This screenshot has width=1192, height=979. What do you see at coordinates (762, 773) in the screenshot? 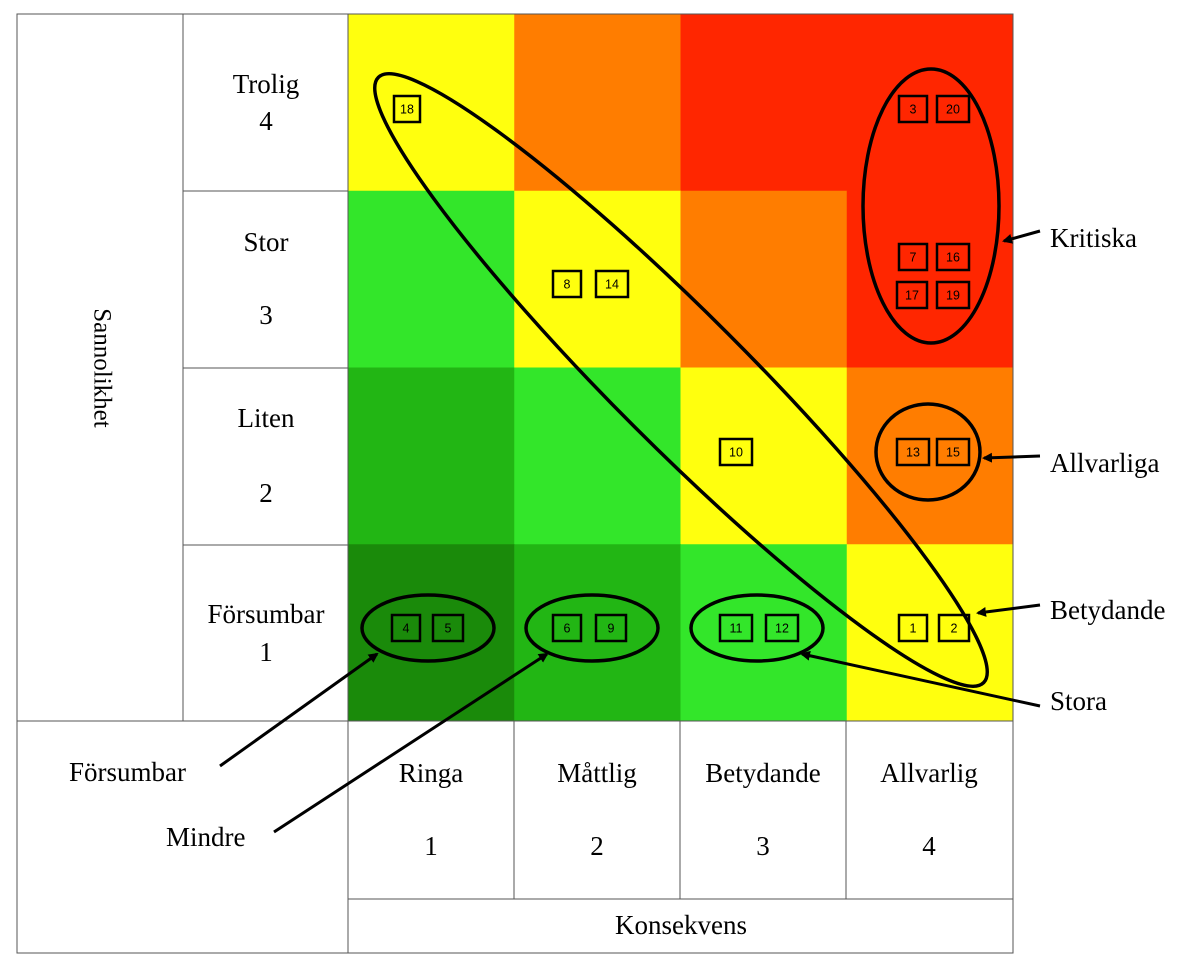
I see `col-label-betydande: Betydande` at bounding box center [762, 773].